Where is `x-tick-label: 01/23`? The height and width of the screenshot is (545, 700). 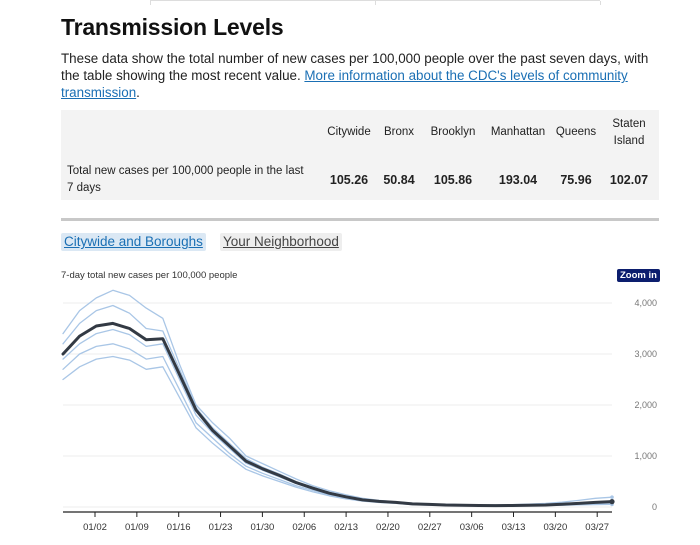 x-tick-label: 01/23 is located at coordinates (221, 527).